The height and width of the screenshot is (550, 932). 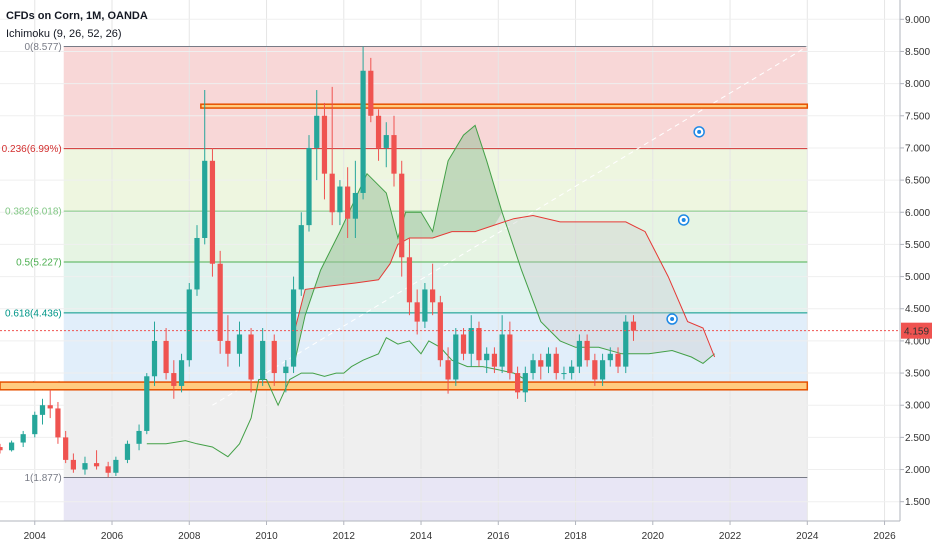 I want to click on fib-level-label: 1(1.877), so click(x=42, y=478).